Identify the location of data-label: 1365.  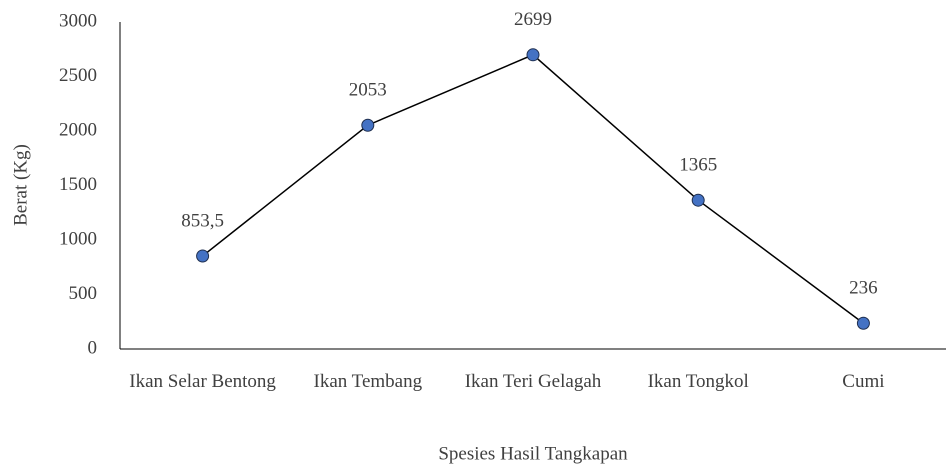
(698, 165).